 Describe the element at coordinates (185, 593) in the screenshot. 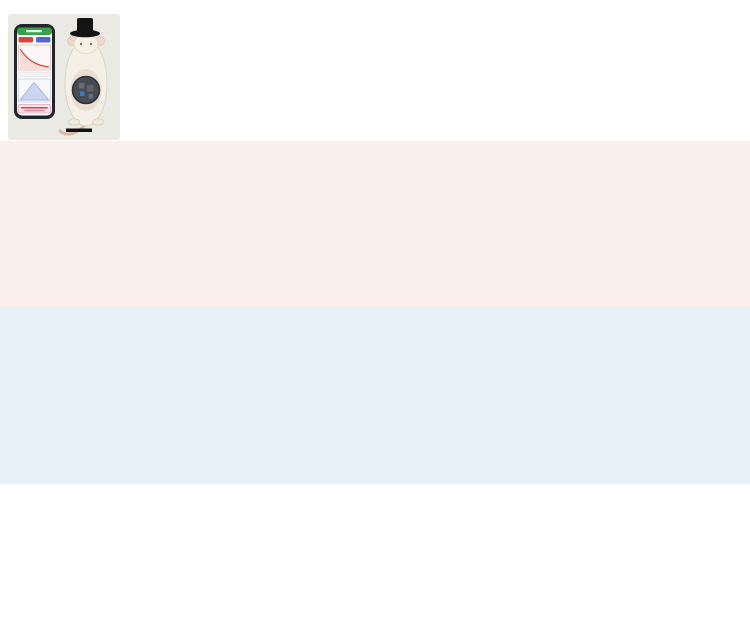

I see `heatmap-metformin-error` at that location.